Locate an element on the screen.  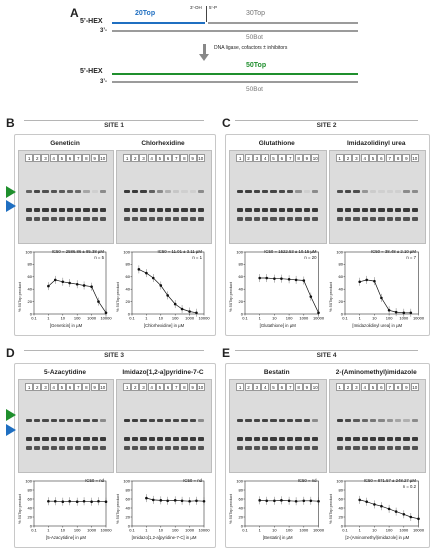
x-axis-label: [5-Azacytidine] in µM is located at coordinates (66, 537).